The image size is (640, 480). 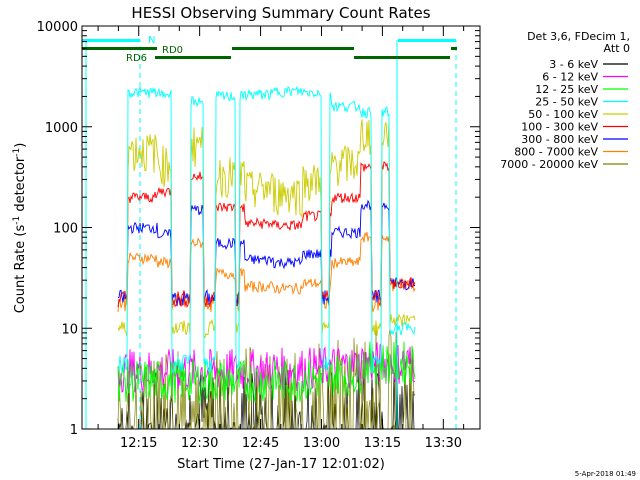 I want to click on y-tick-label: 100, so click(x=65, y=229).